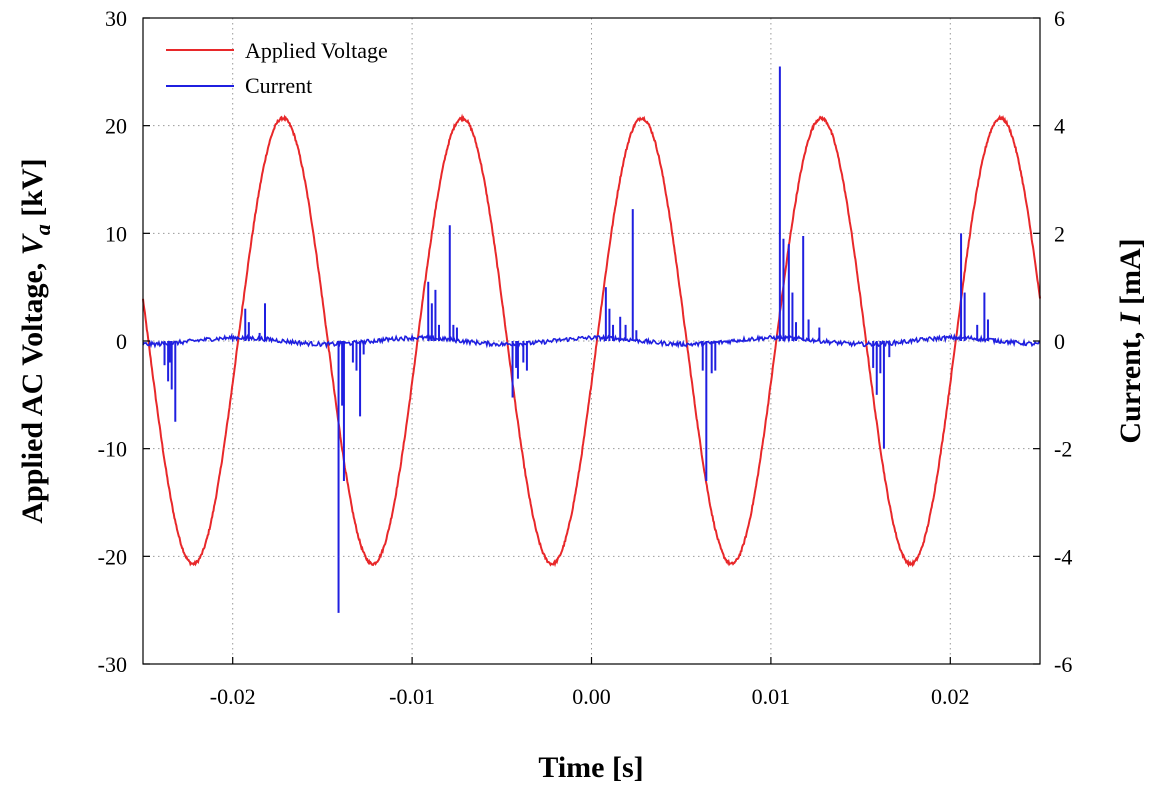 The height and width of the screenshot is (792, 1158). Describe the element at coordinates (233, 696) in the screenshot. I see `x-tick-label: -0.02` at that location.